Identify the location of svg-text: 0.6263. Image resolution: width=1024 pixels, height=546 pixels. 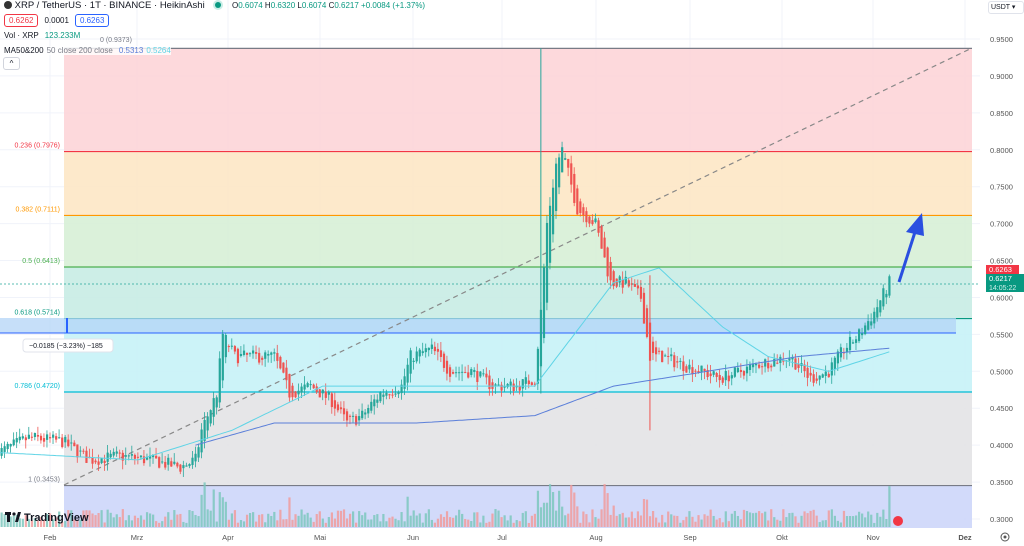
(1000, 269).